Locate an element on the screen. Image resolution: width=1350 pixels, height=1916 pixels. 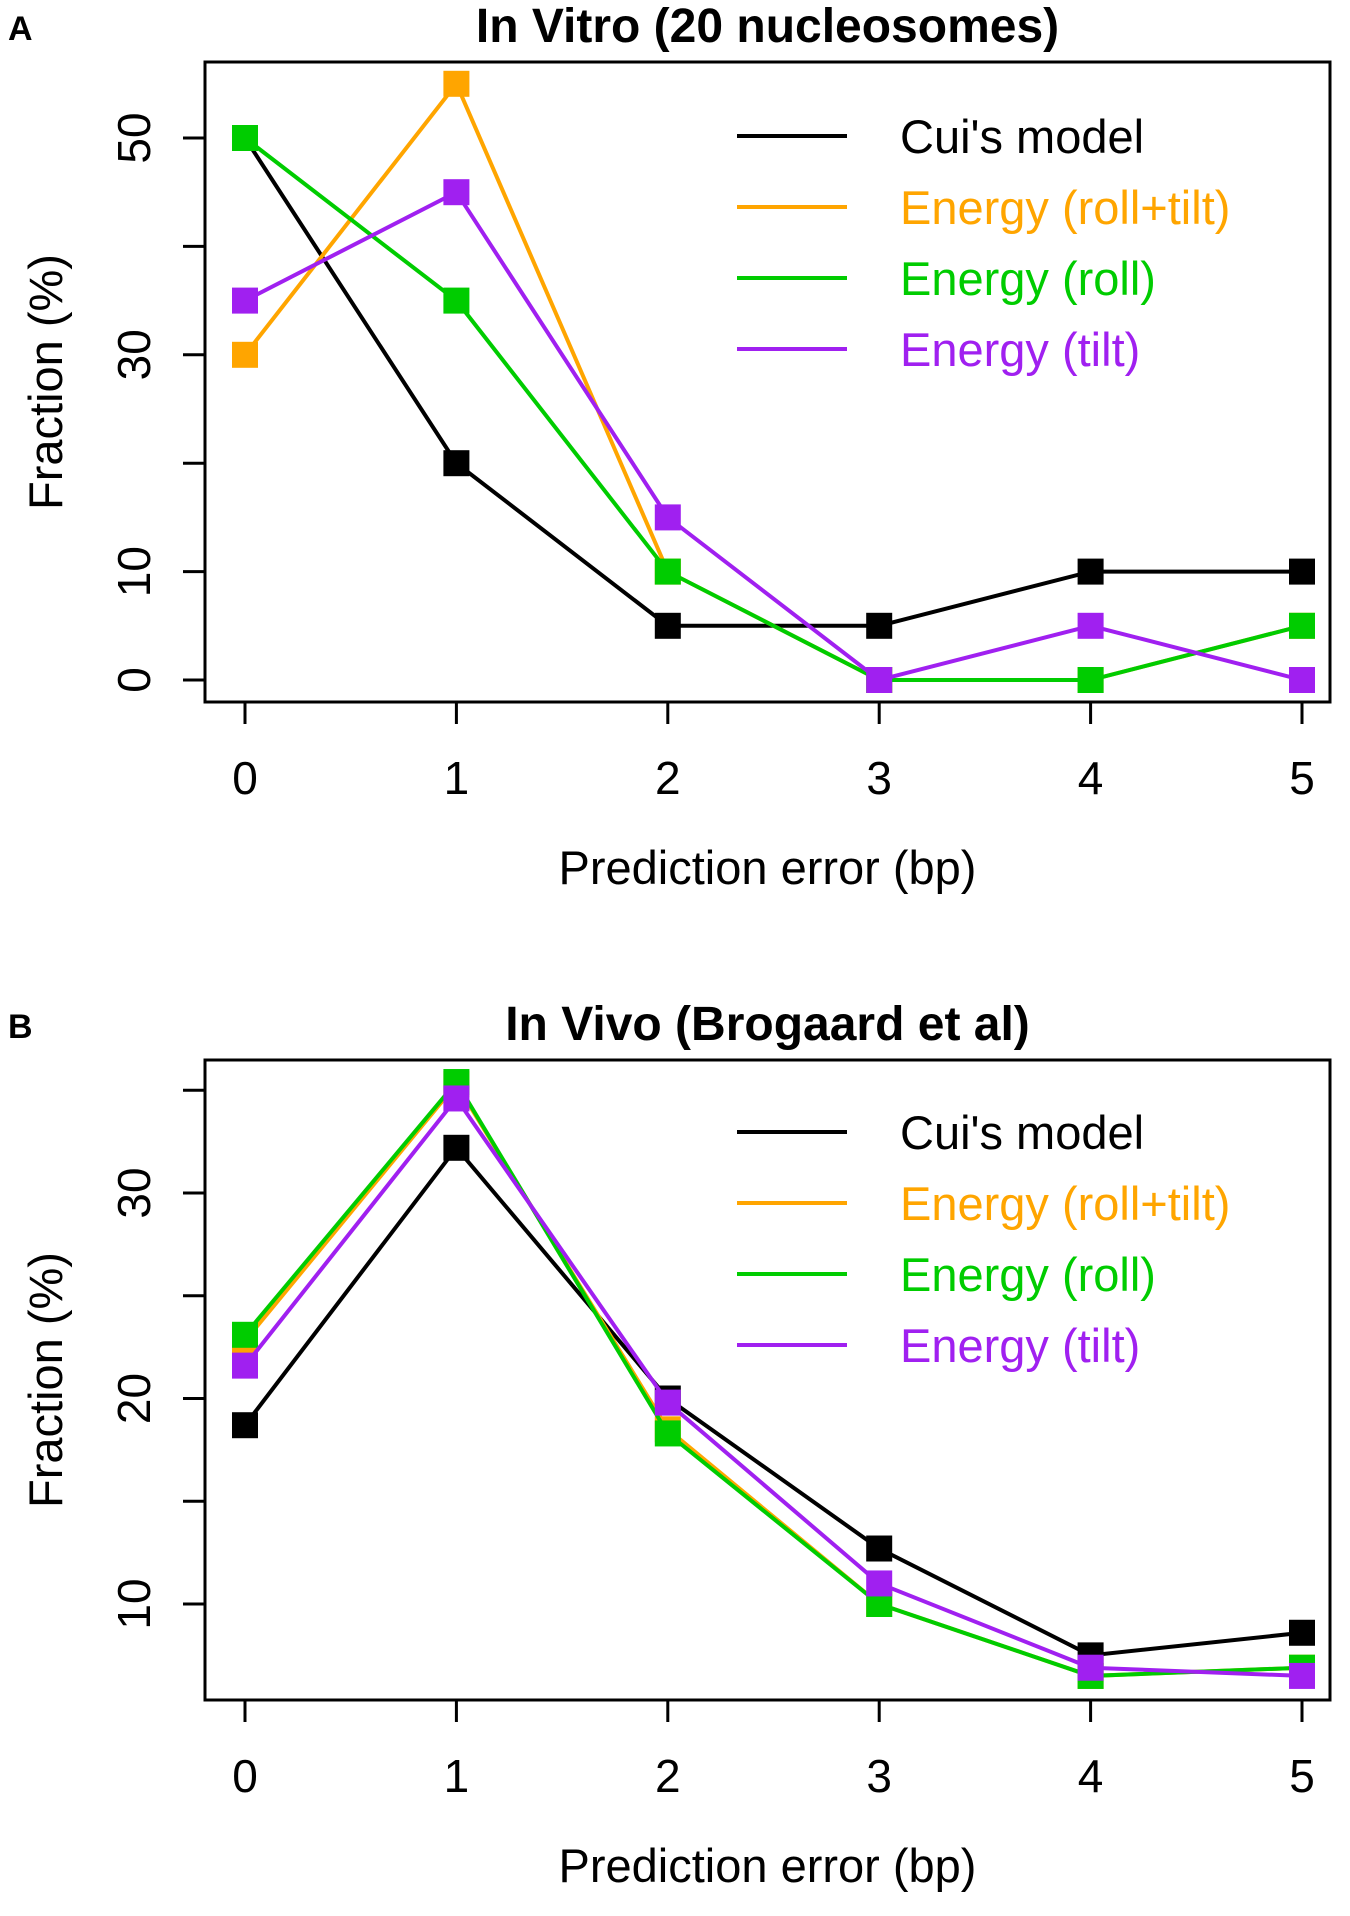
panel-label: B is located at coordinates (20, 1027).